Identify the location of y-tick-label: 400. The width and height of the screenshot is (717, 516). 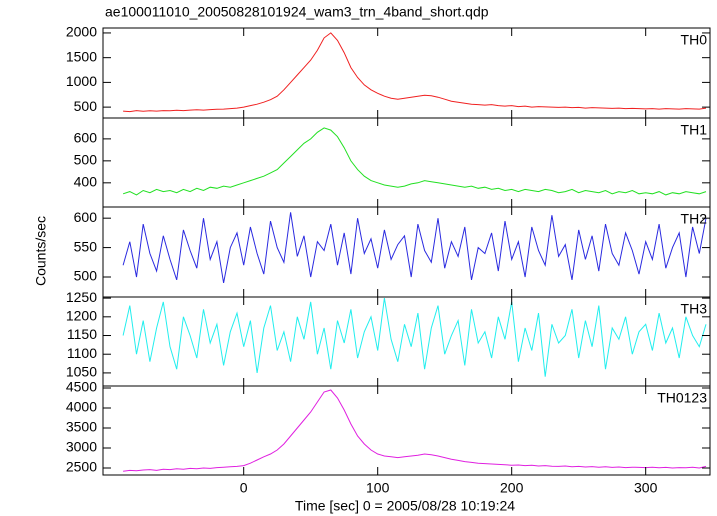
(86, 182).